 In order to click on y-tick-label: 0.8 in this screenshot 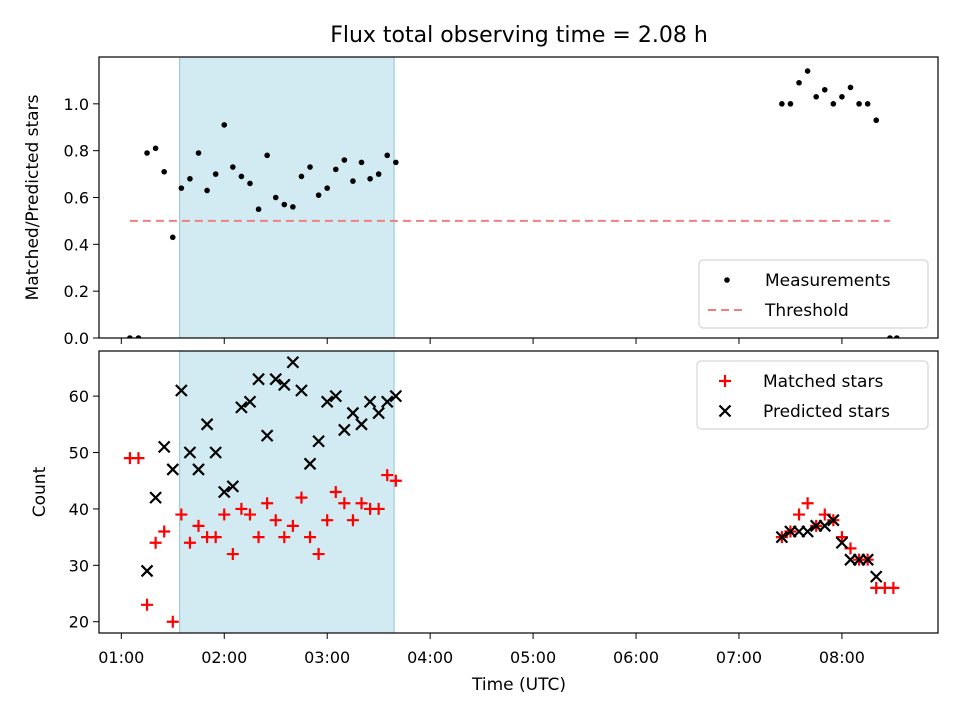, I will do `click(76, 151)`.